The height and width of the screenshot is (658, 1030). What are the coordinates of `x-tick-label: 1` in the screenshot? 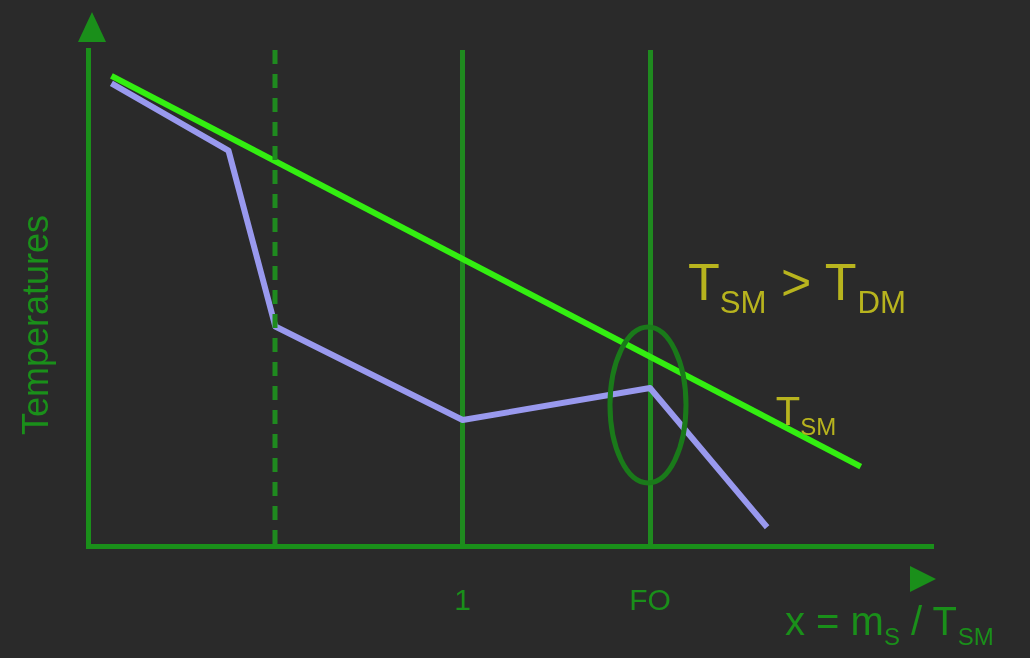 It's located at (463, 600).